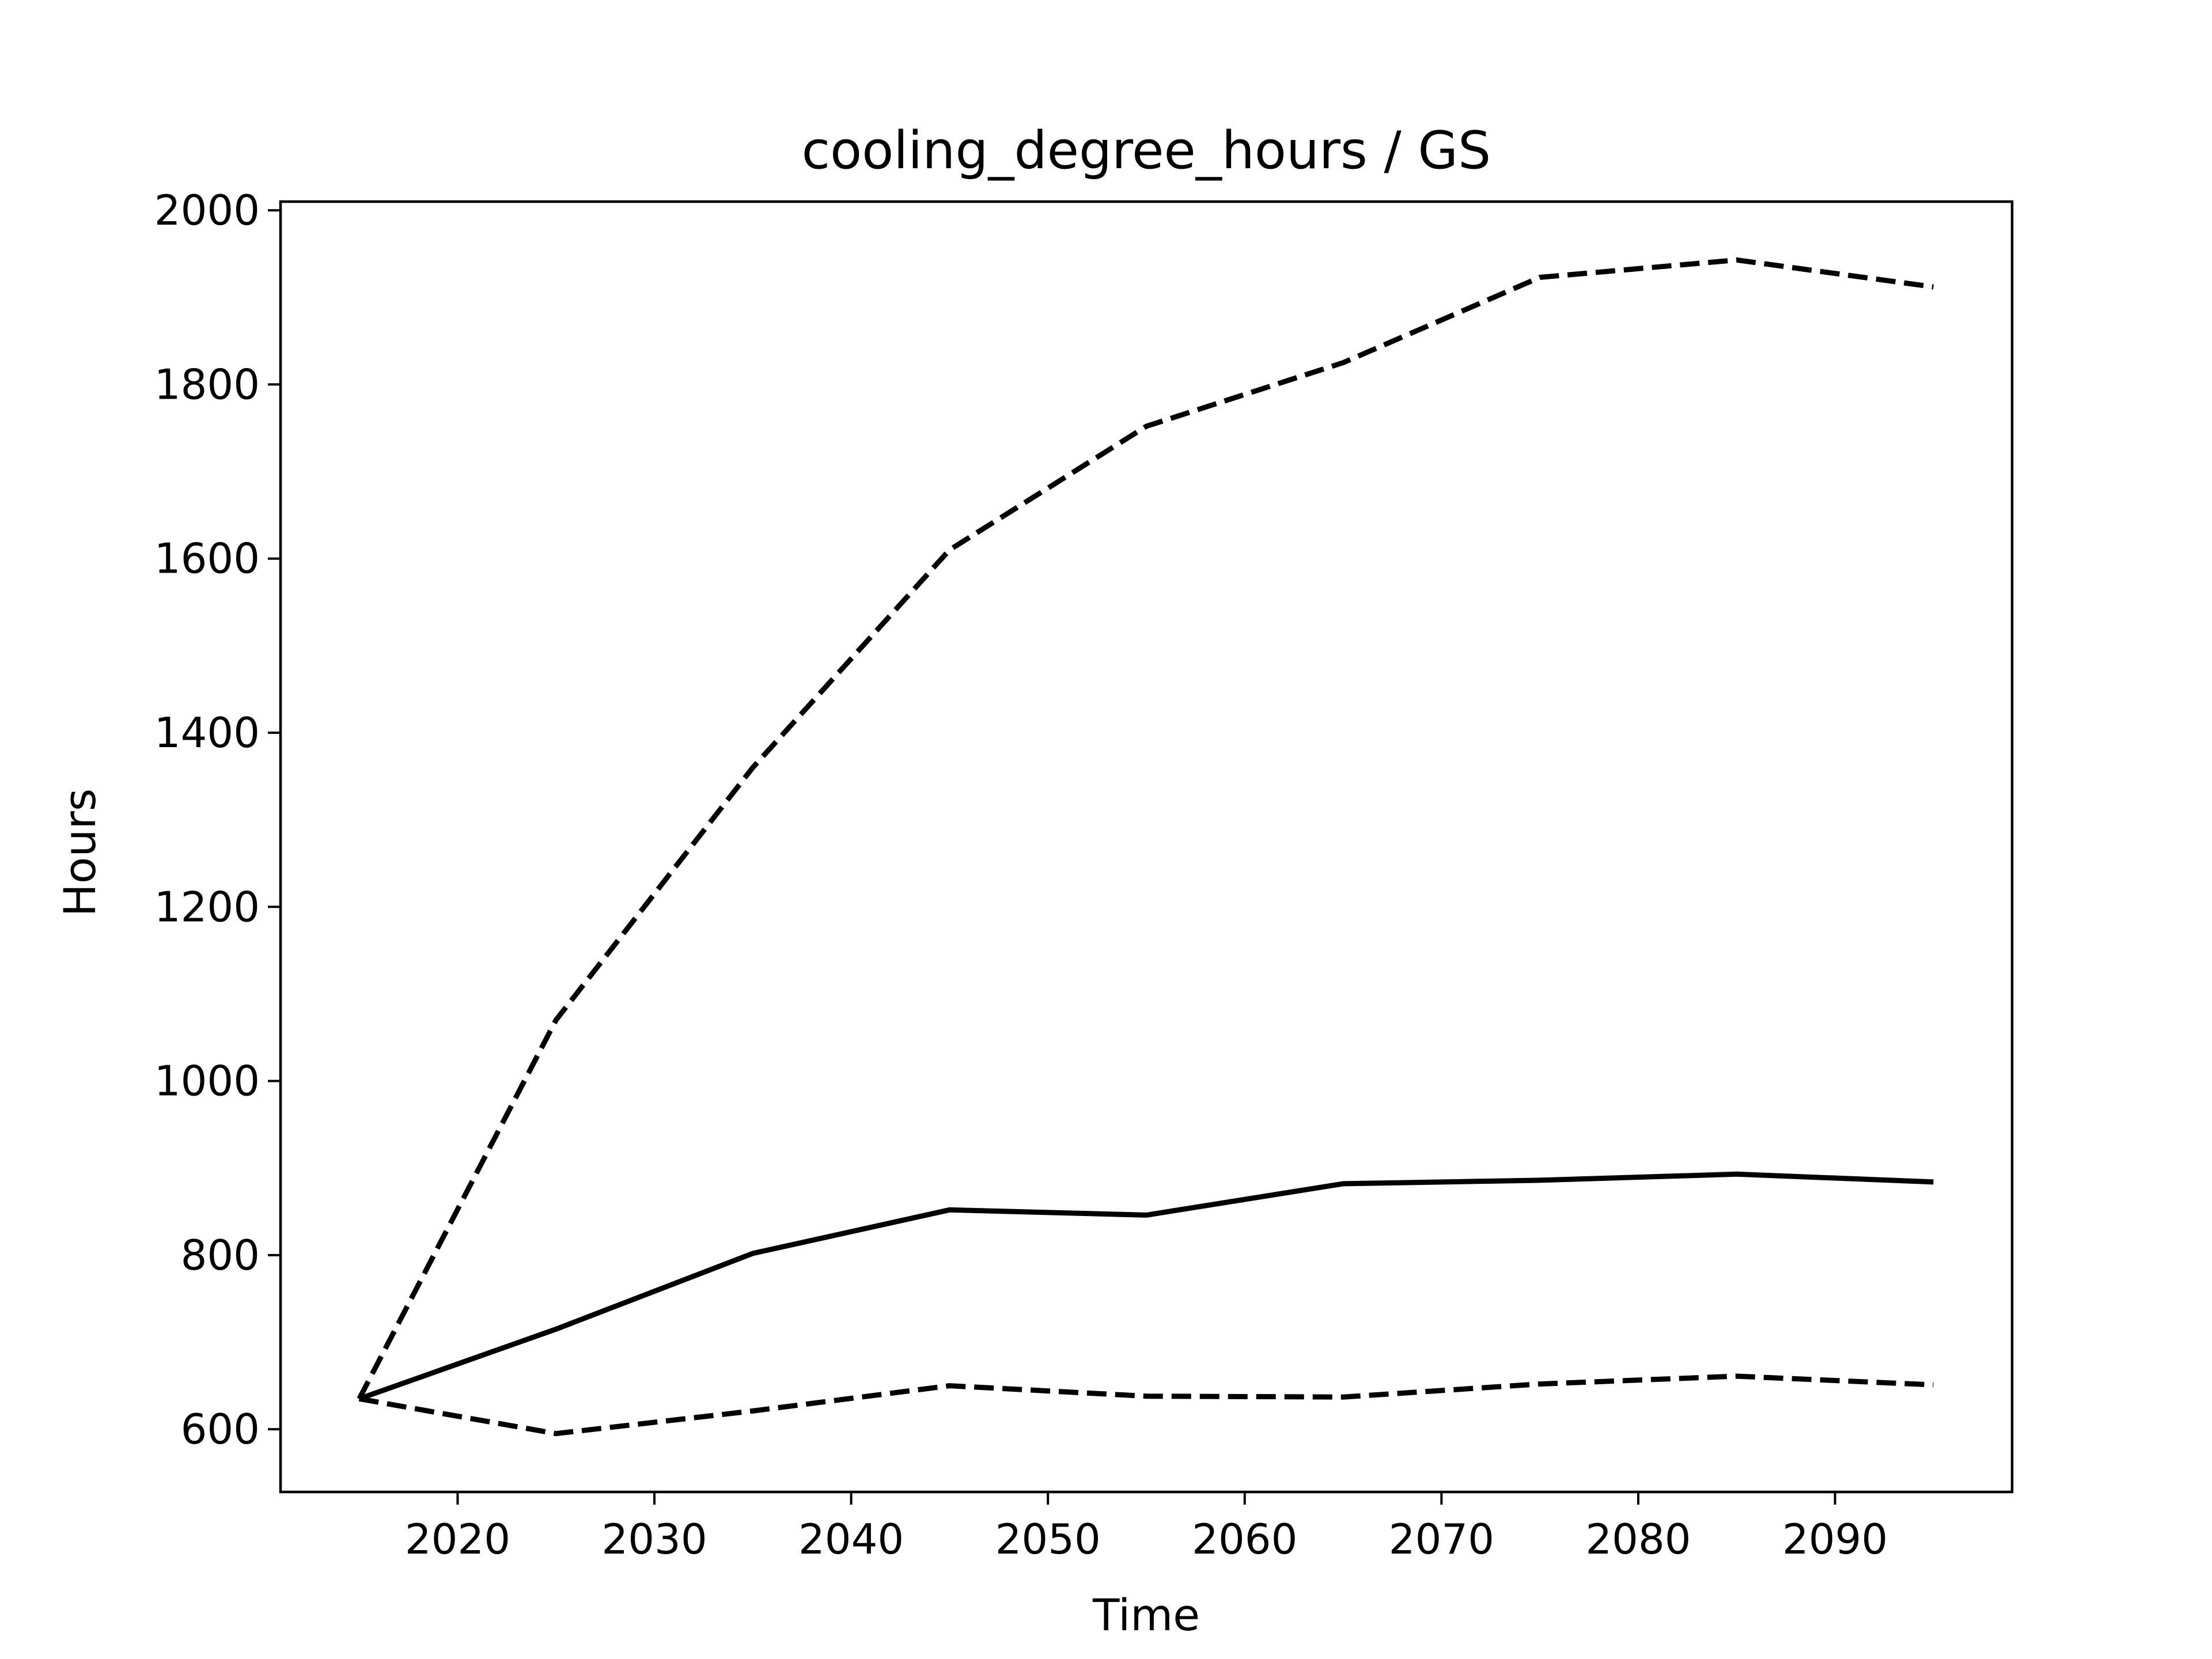  What do you see at coordinates (1835, 1539) in the screenshot?
I see `x-tick-label: 2090` at bounding box center [1835, 1539].